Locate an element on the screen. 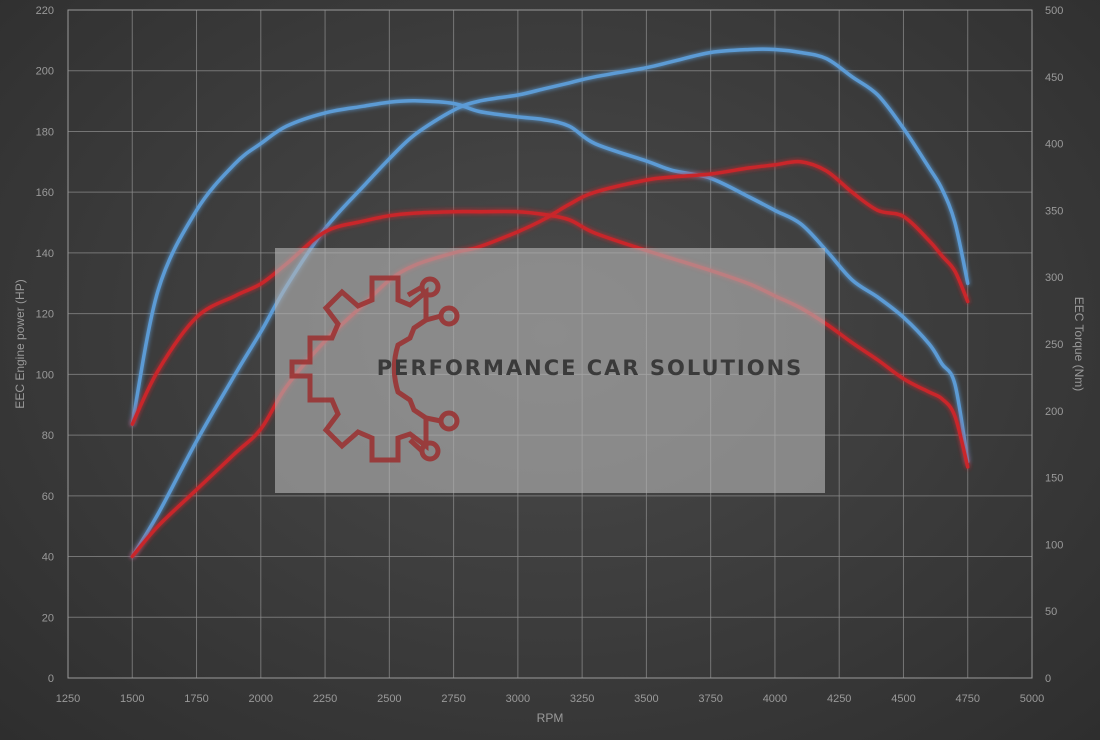  x-tick-label: 3250 is located at coordinates (582, 699).